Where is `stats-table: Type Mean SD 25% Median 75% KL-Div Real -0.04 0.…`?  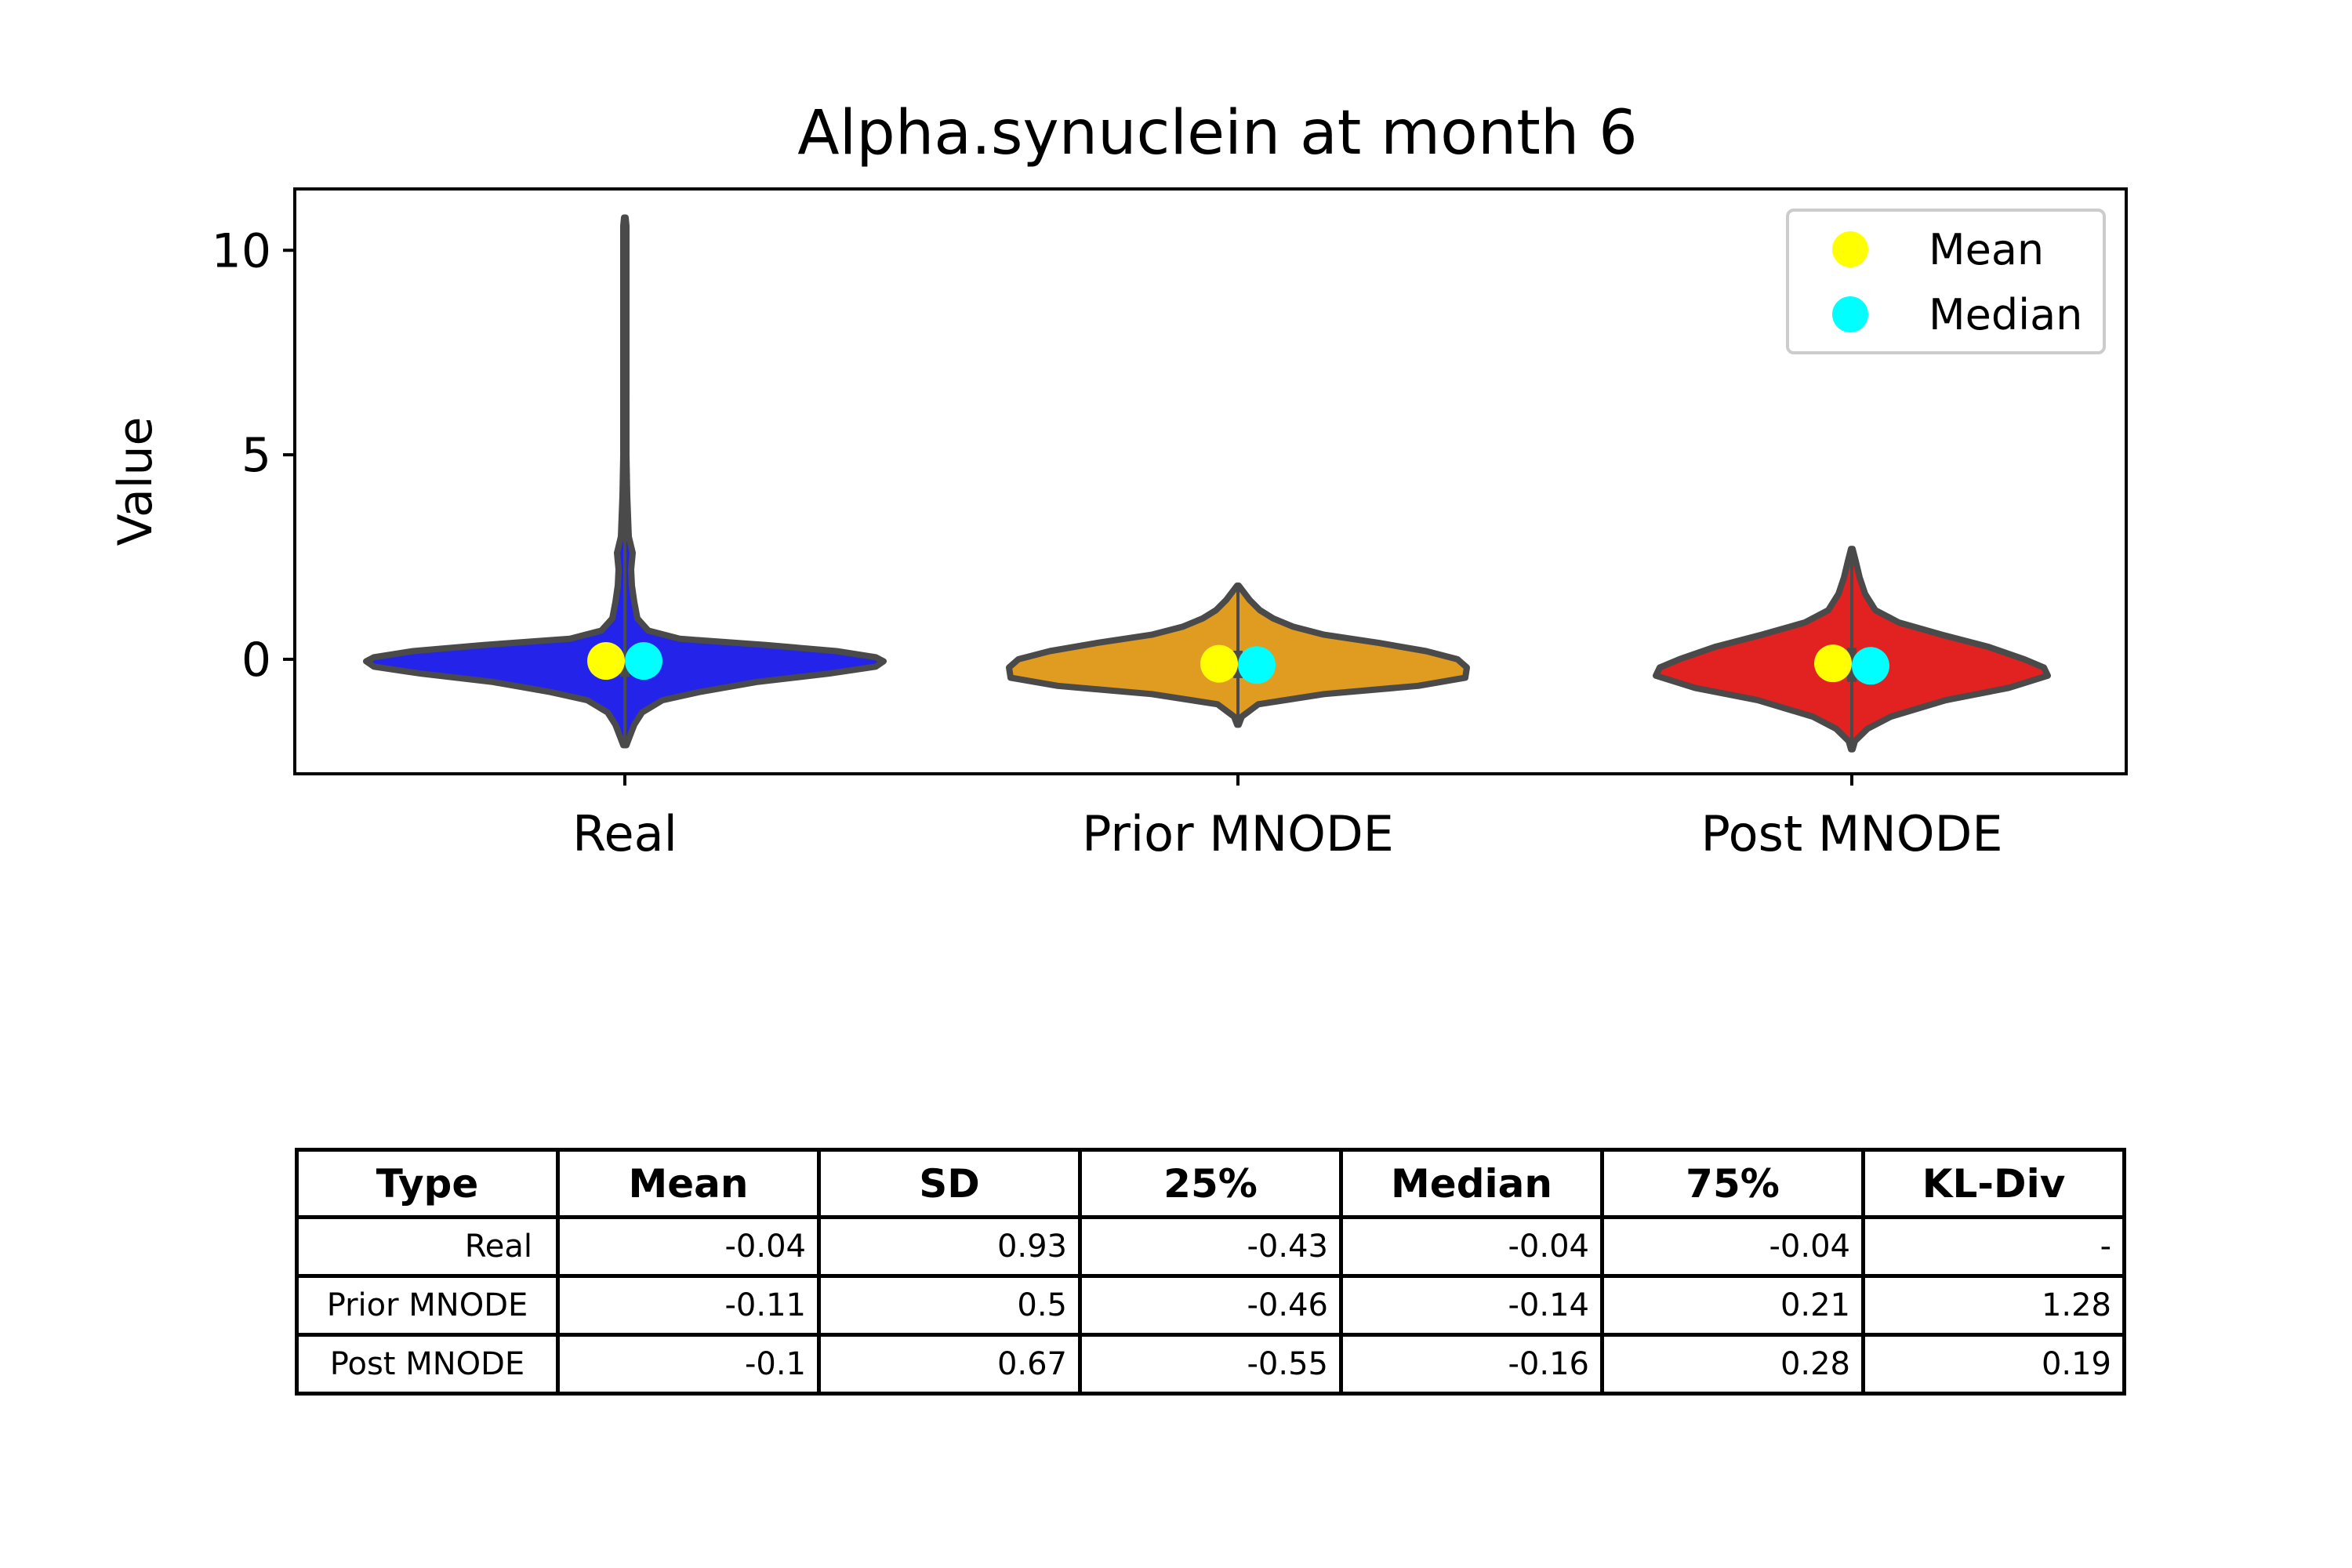 stats-table: Type Mean SD 25% Median 75% KL-Div Real -0.04 0.… is located at coordinates (1210, 1272).